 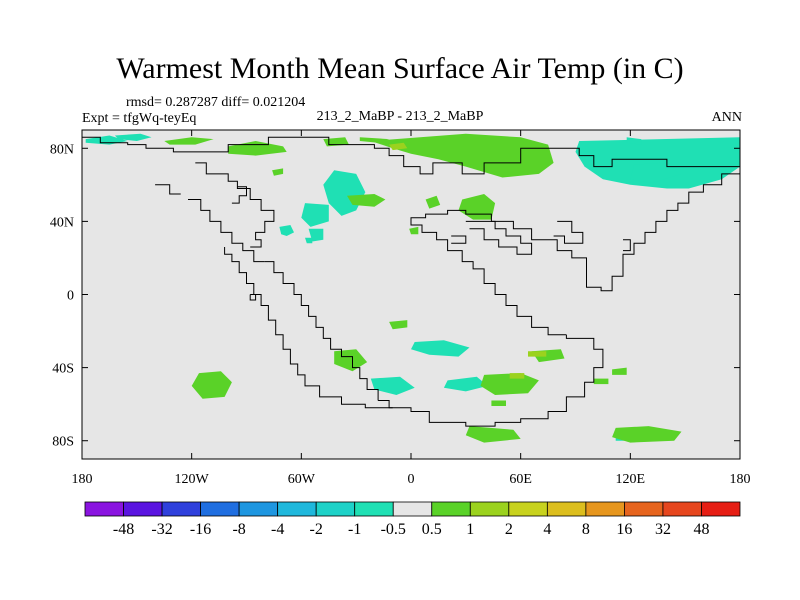 I want to click on colorbar-label-9: 1, so click(x=470, y=529).